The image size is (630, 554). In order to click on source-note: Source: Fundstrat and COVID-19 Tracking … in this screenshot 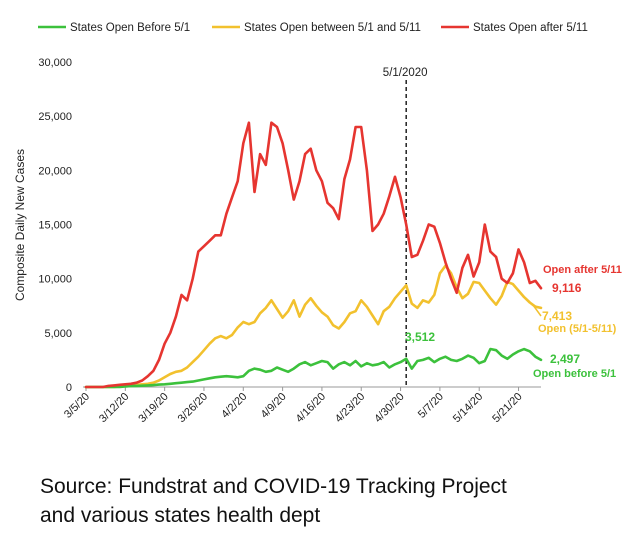, I will do `click(273, 501)`.